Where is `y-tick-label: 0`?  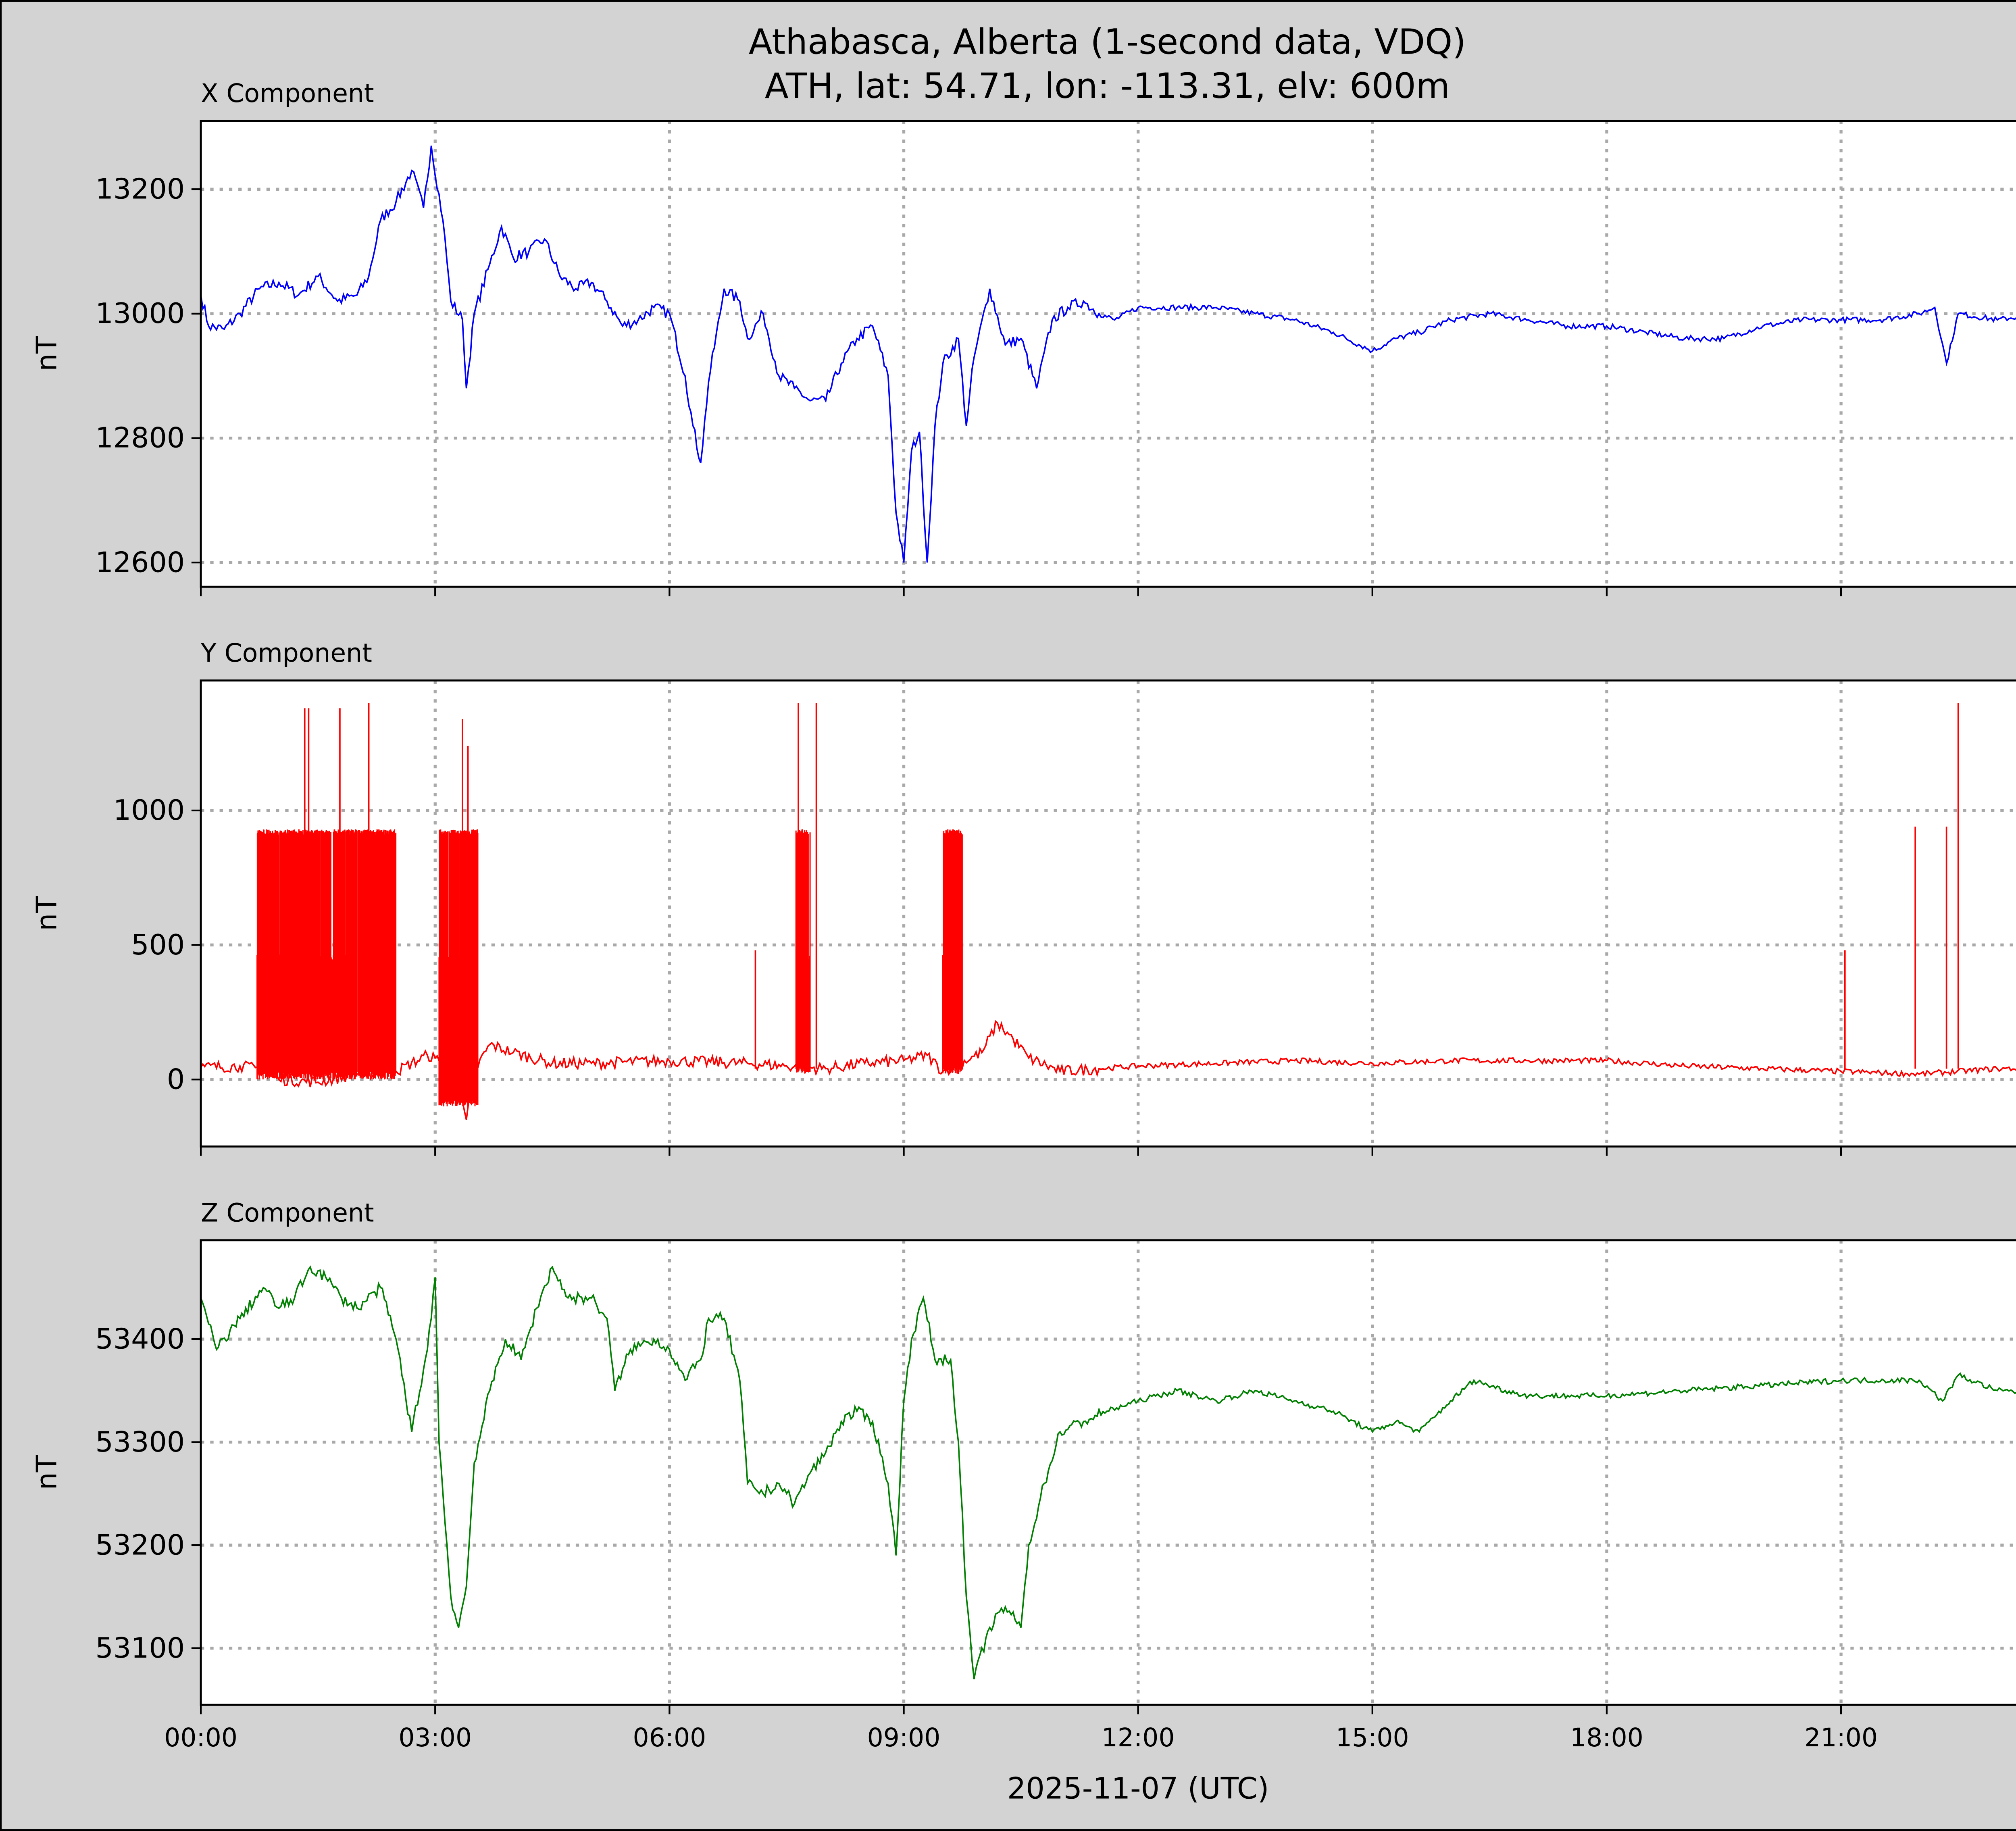
y-tick-label: 0 is located at coordinates (176, 1079).